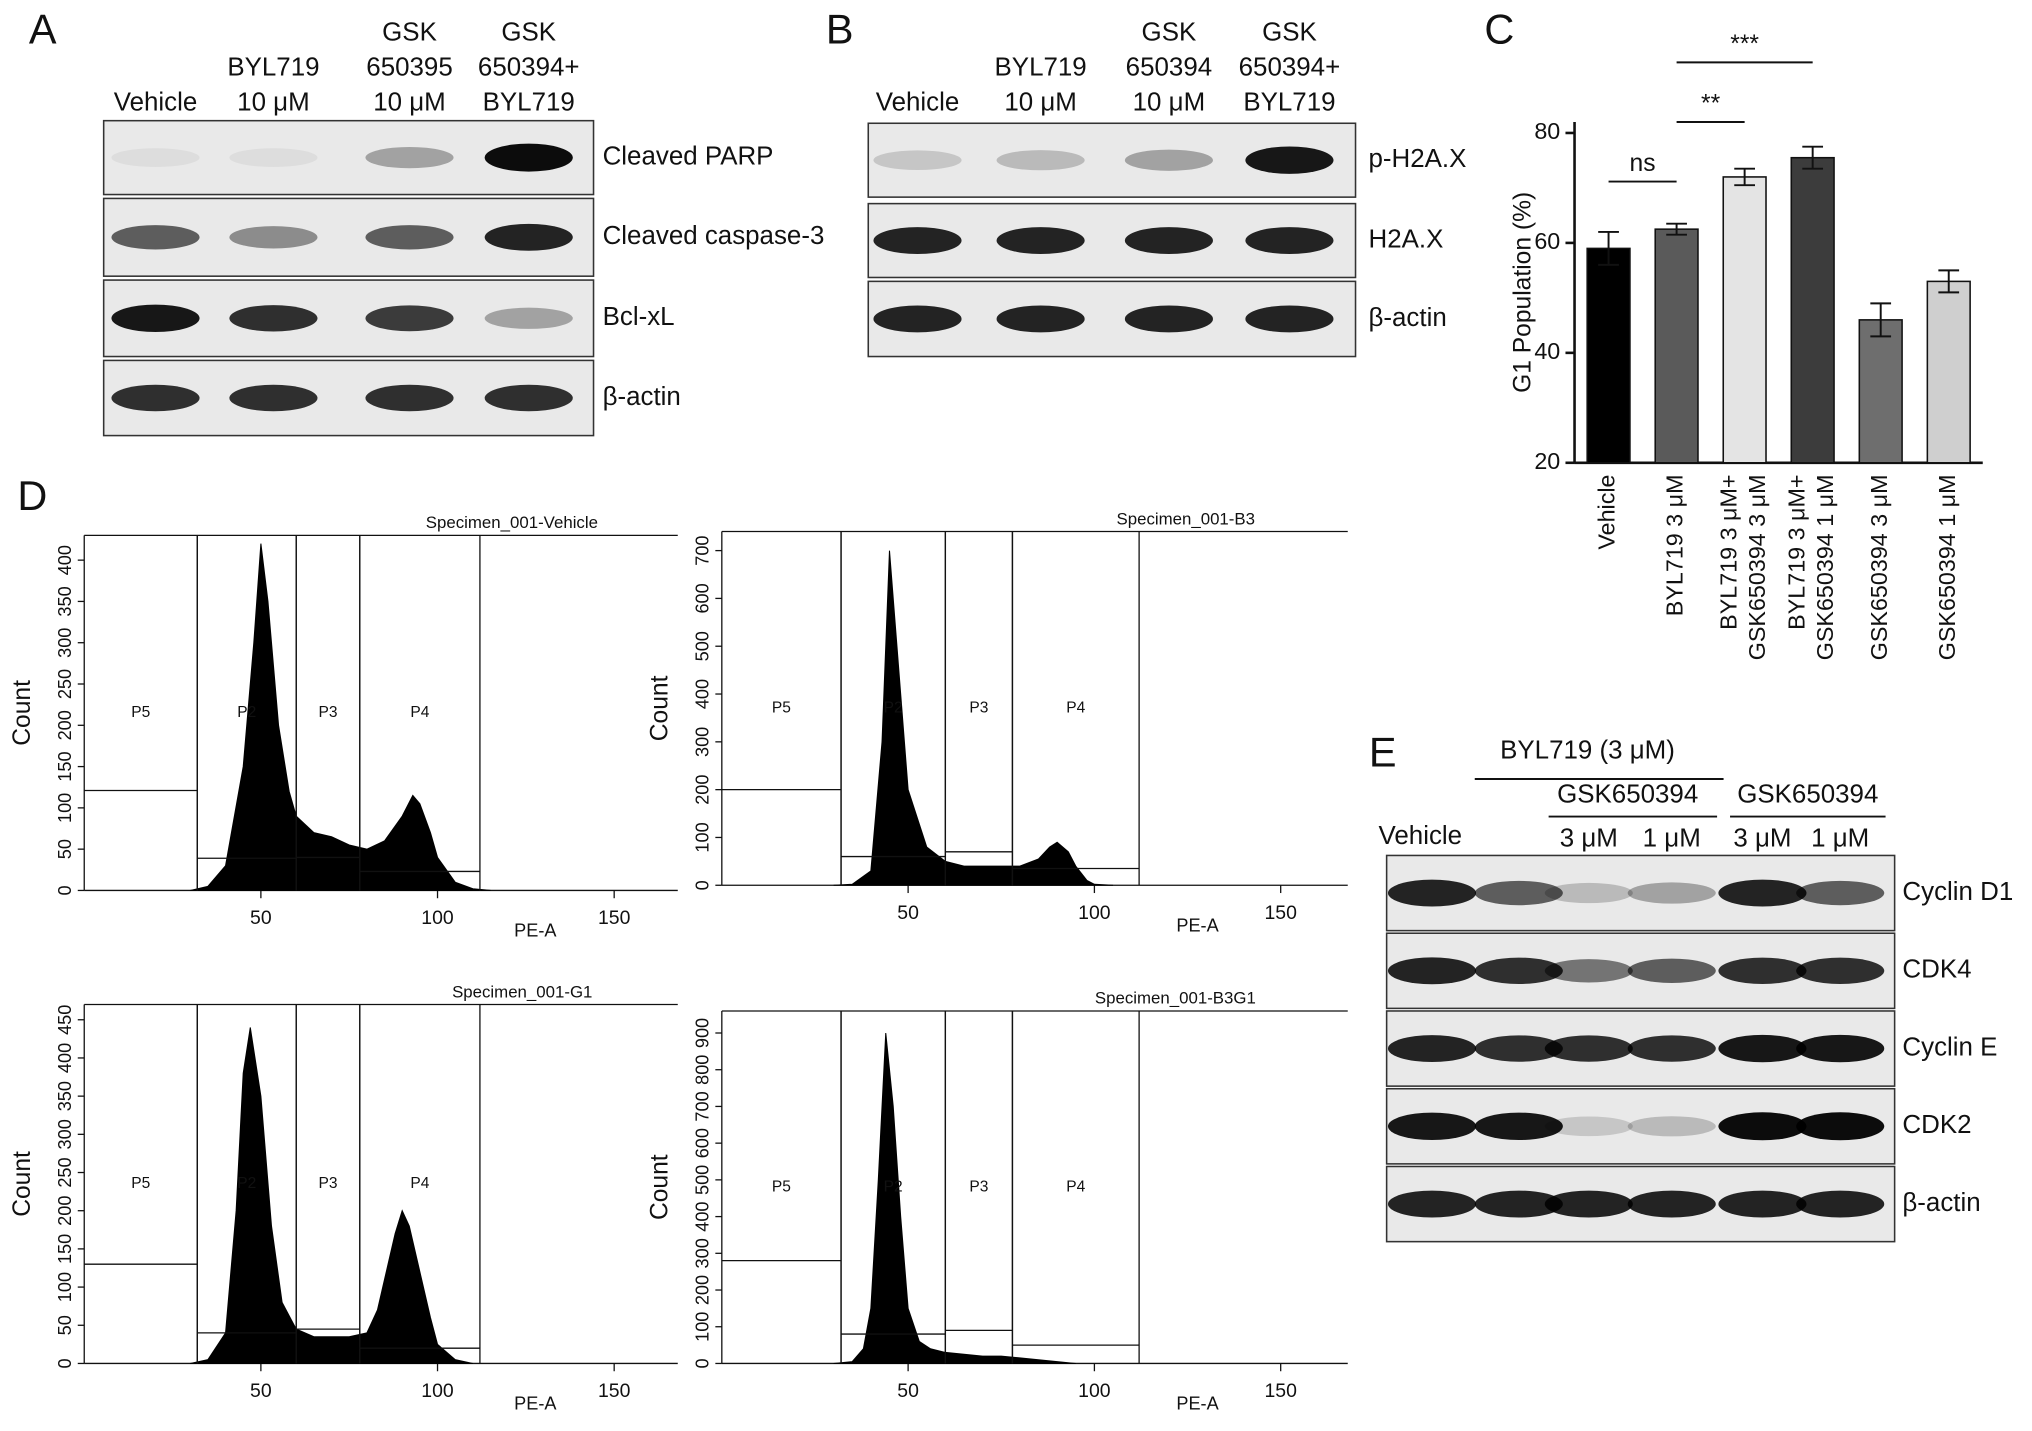 The image size is (2032, 1431). Describe the element at coordinates (1589, 839) in the screenshot. I see `column-header: 3 μM` at that location.